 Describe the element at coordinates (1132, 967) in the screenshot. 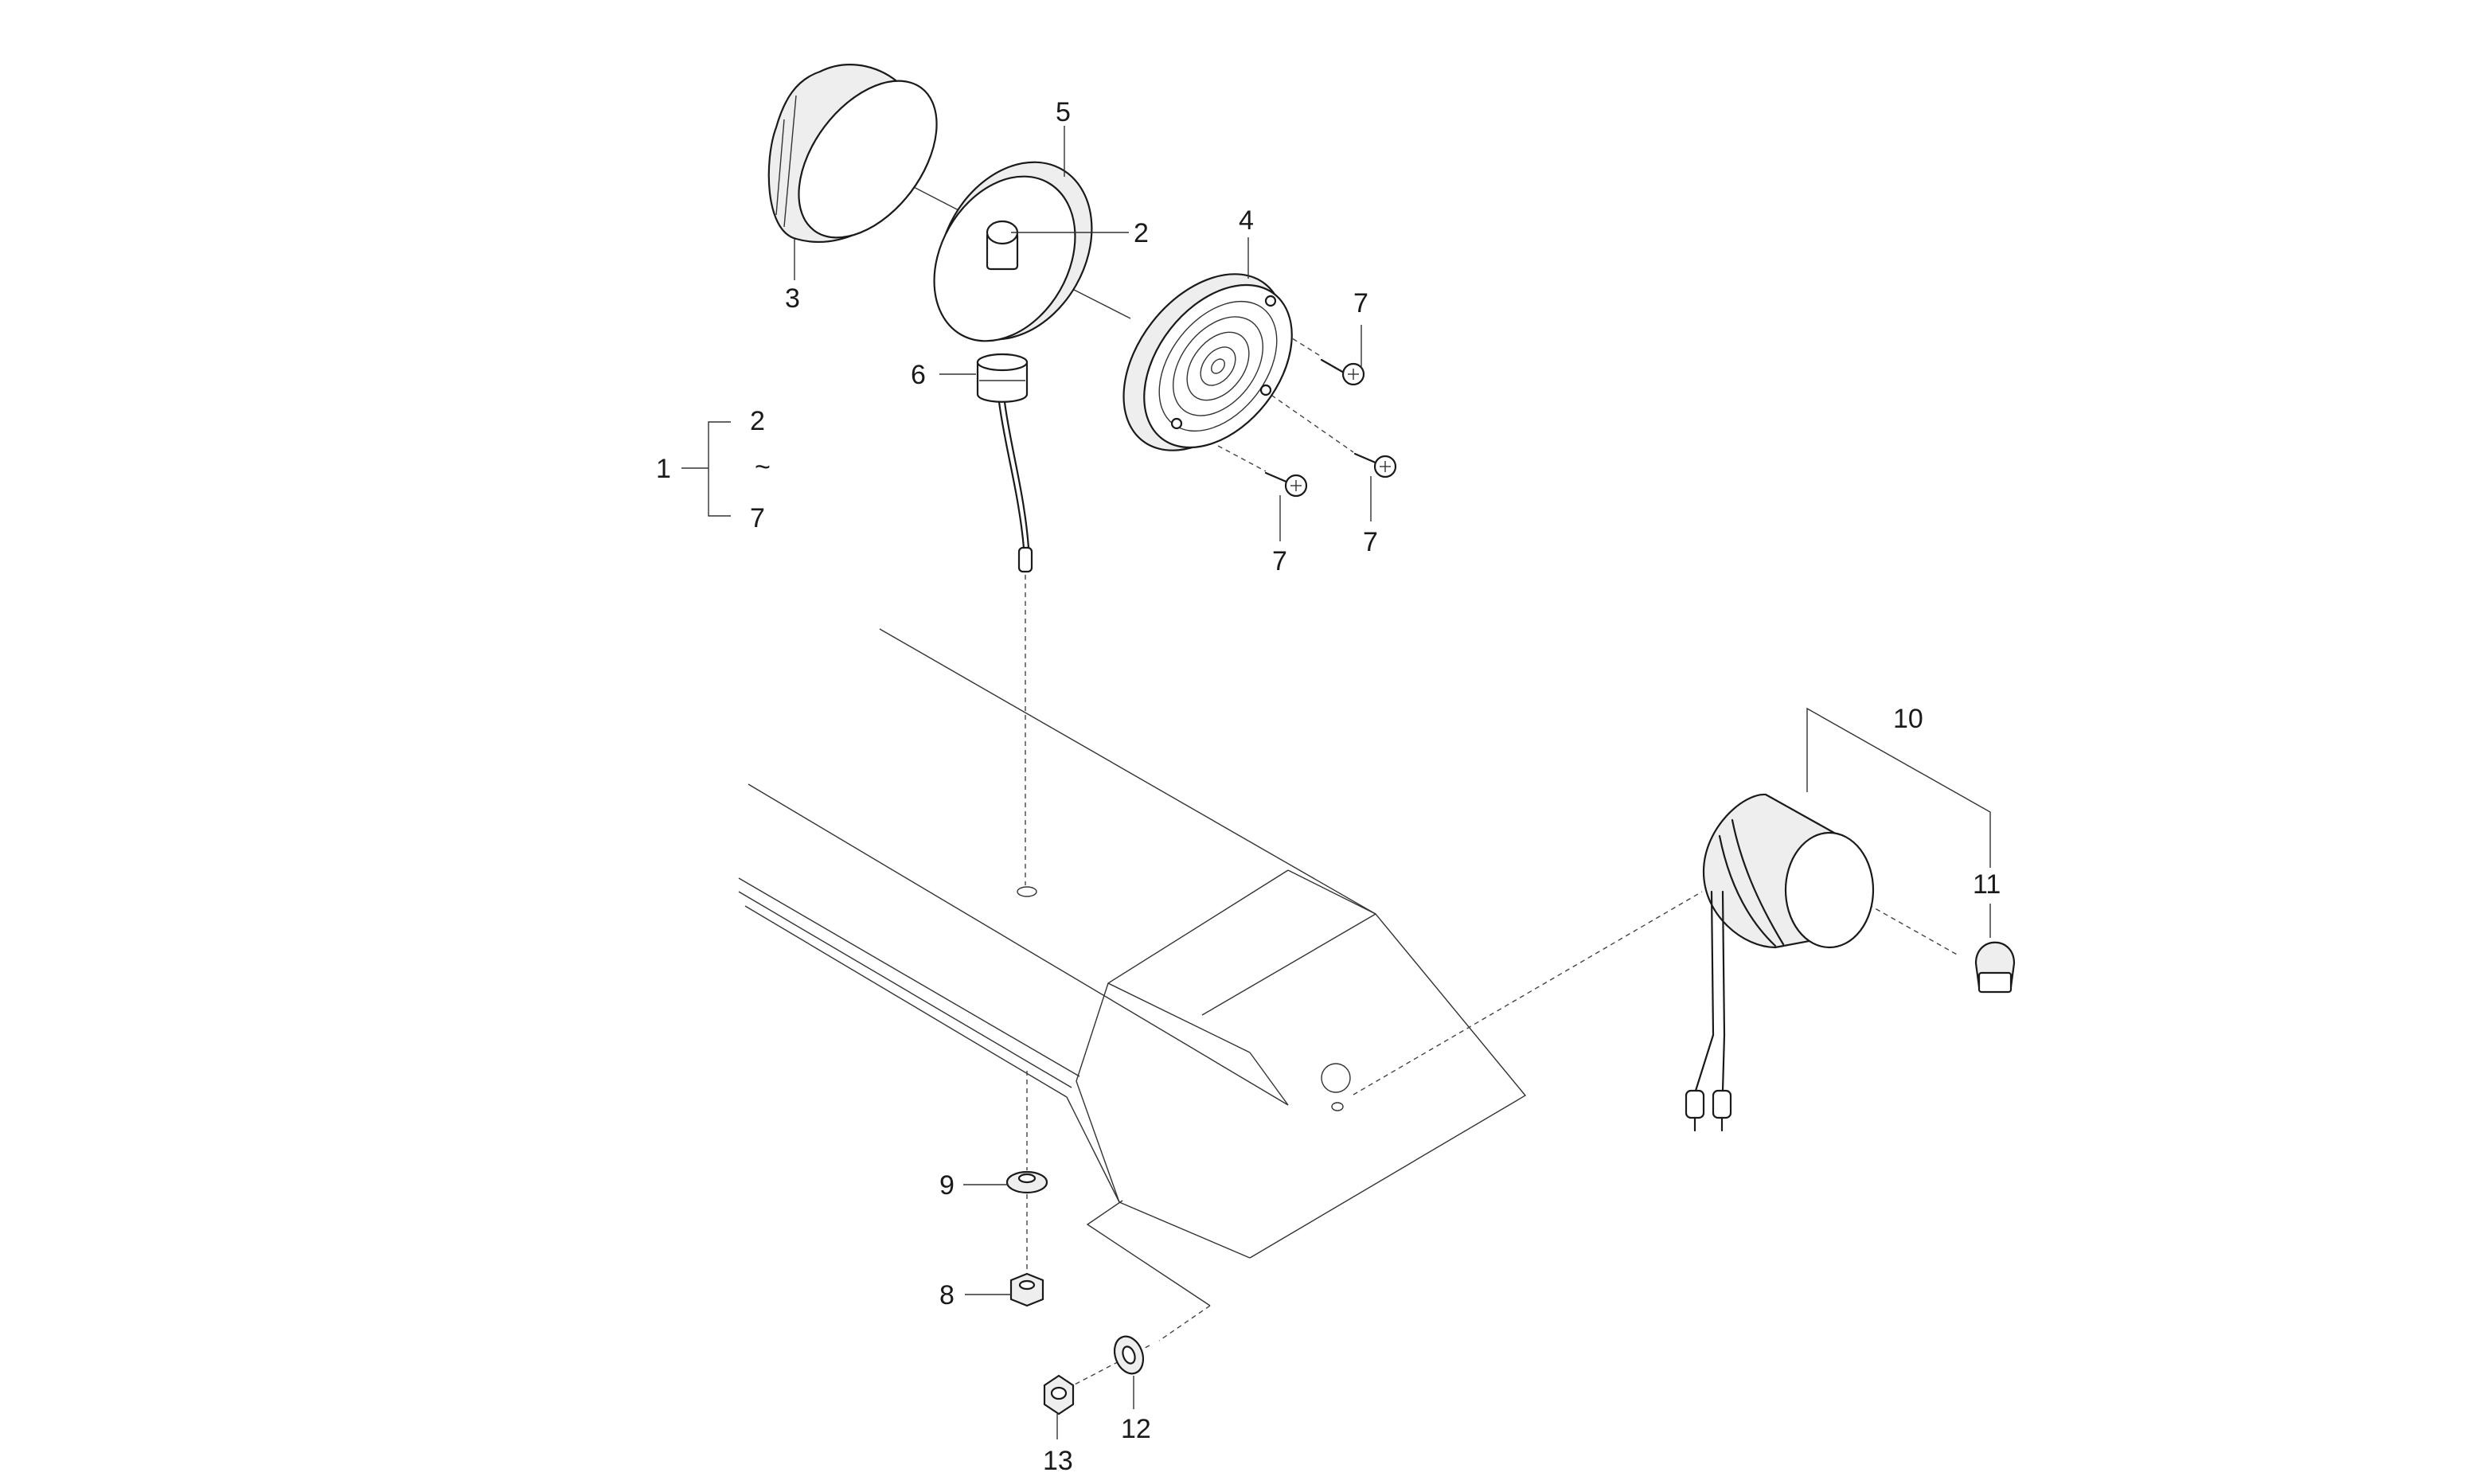

I see `fender-body` at that location.